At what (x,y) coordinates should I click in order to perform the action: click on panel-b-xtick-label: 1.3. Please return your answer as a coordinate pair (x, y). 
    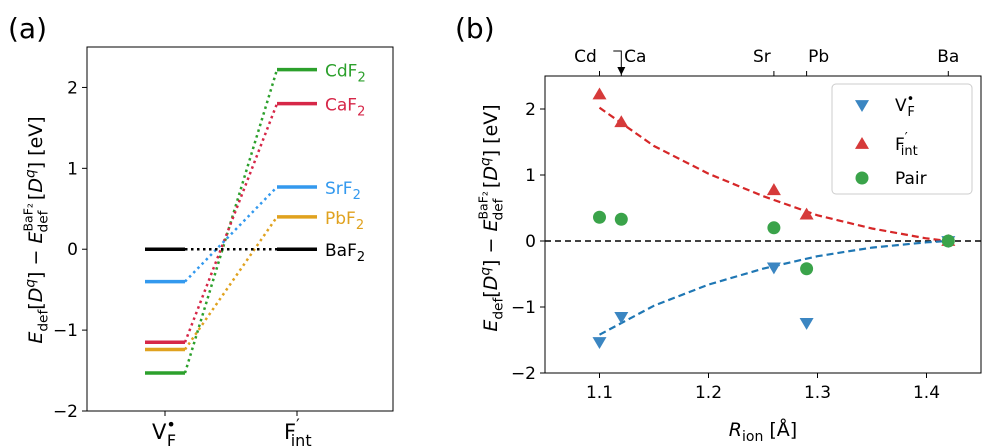
    Looking at the image, I should click on (817, 393).